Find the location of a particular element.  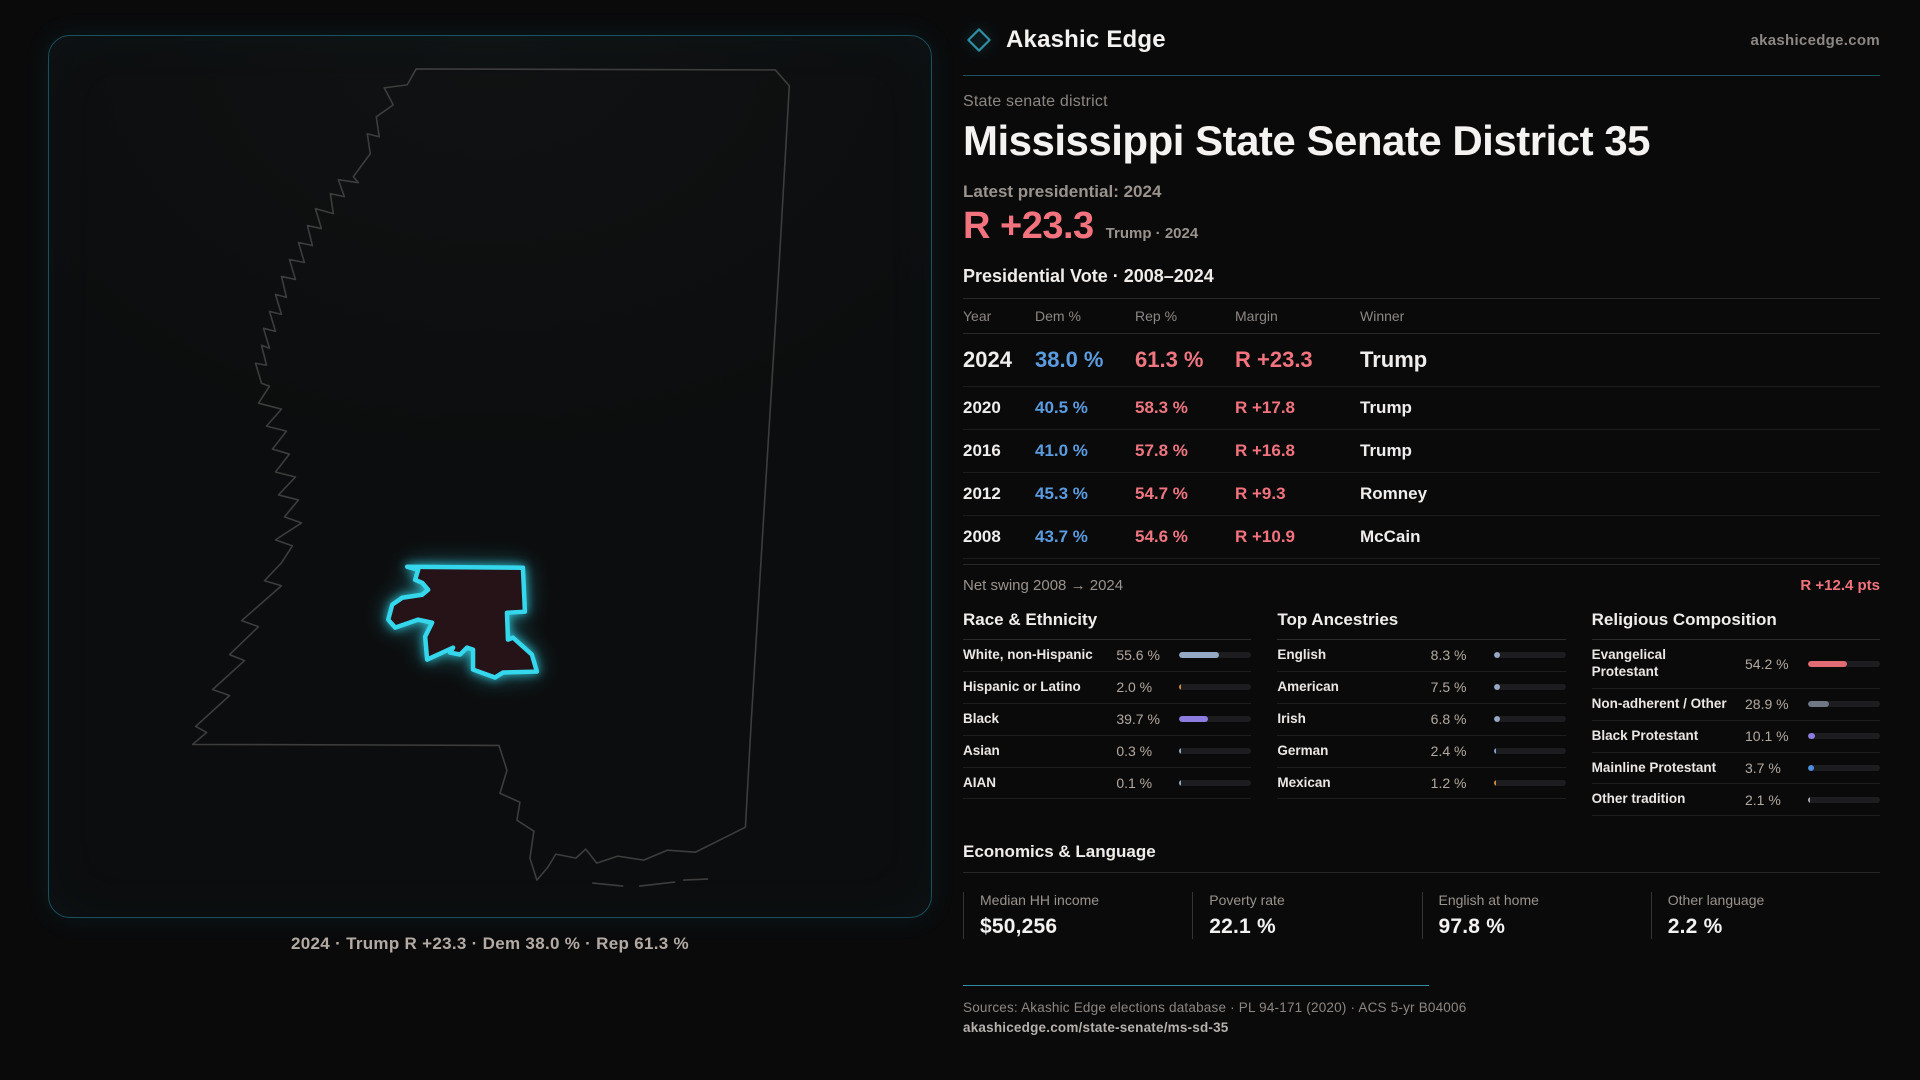

net-swing-label: Net swing 2008 → 2024 is located at coordinates (1043, 585).